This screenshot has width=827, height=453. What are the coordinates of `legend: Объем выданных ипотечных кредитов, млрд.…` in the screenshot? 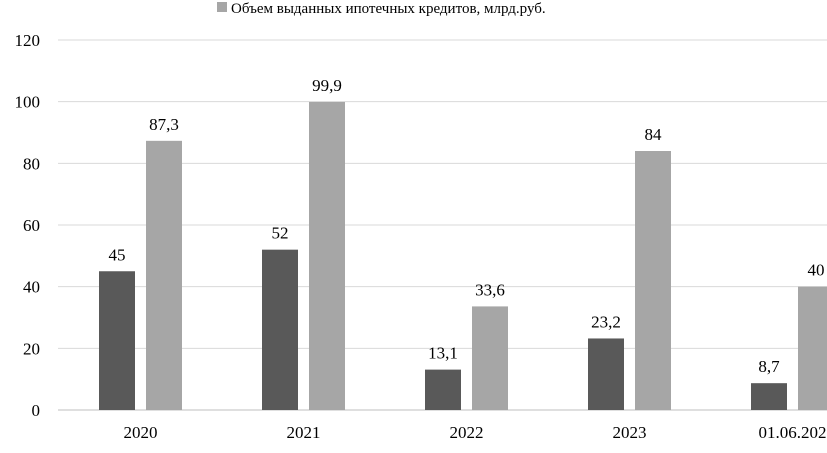 It's located at (381, 9).